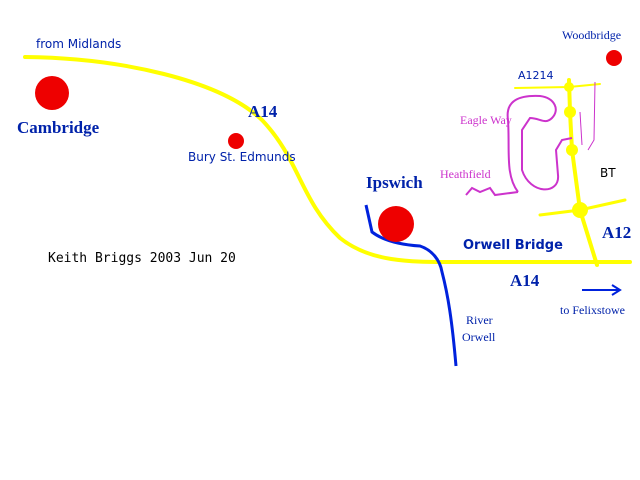  Describe the element at coordinates (394, 182) in the screenshot. I see `label: Ipswich` at that location.